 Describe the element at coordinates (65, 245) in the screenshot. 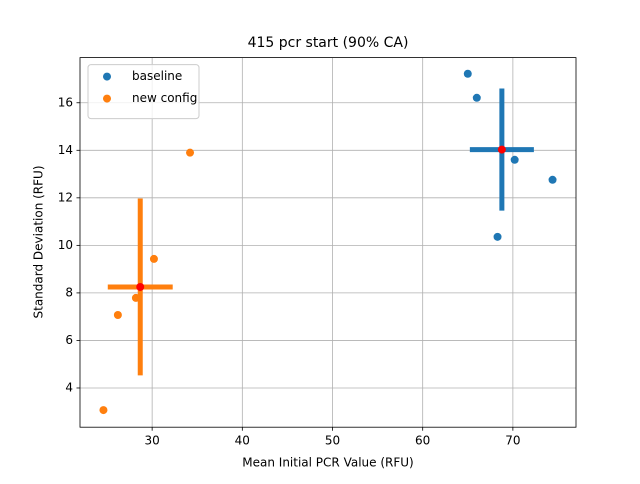

I see `y-tick-label: 10` at that location.